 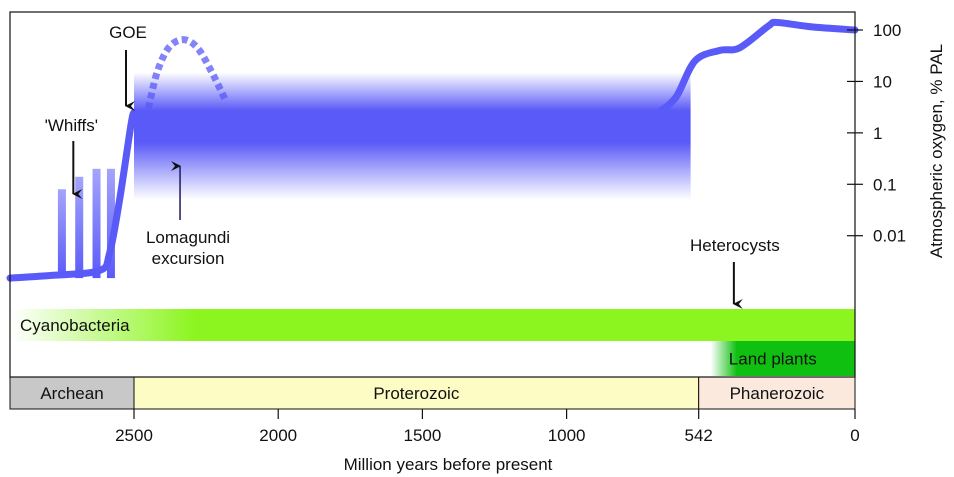 I want to click on cyanobacteria-bar, so click(x=432, y=325).